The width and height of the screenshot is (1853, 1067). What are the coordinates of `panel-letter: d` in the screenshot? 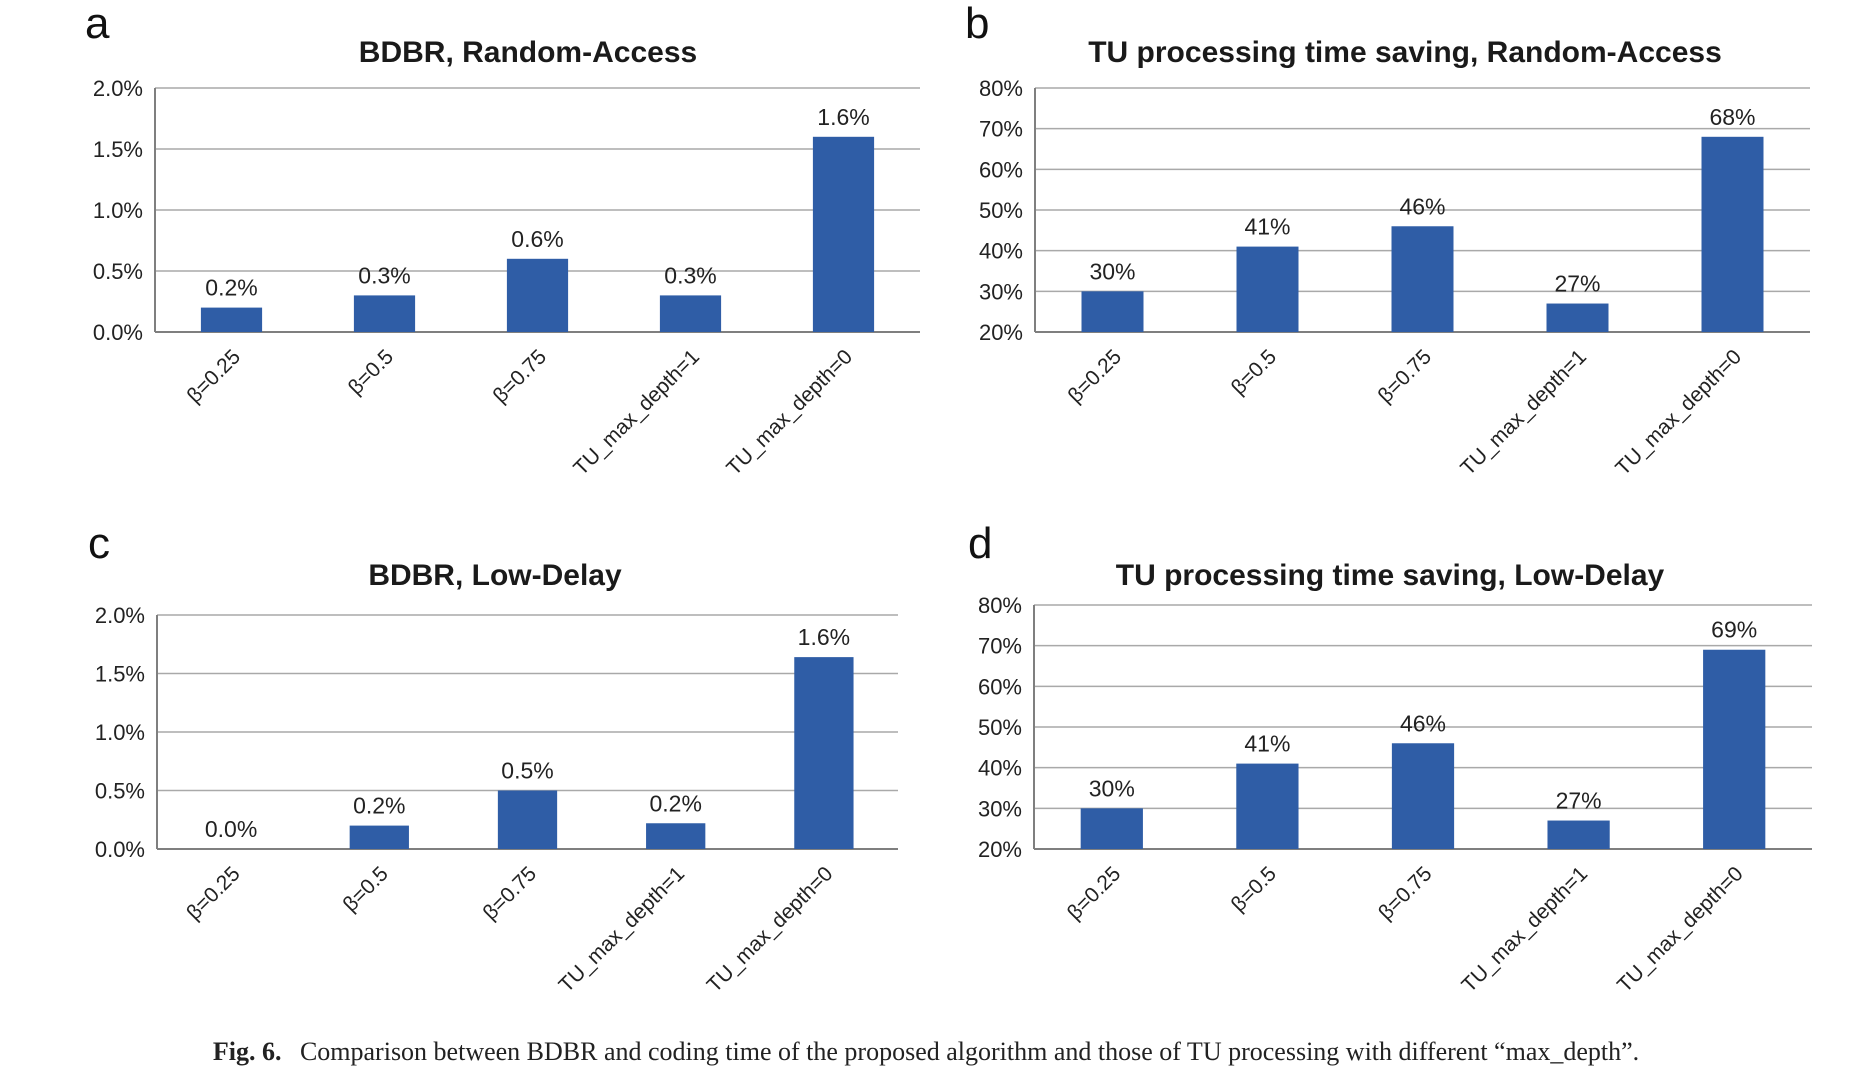 It's located at (980, 543).